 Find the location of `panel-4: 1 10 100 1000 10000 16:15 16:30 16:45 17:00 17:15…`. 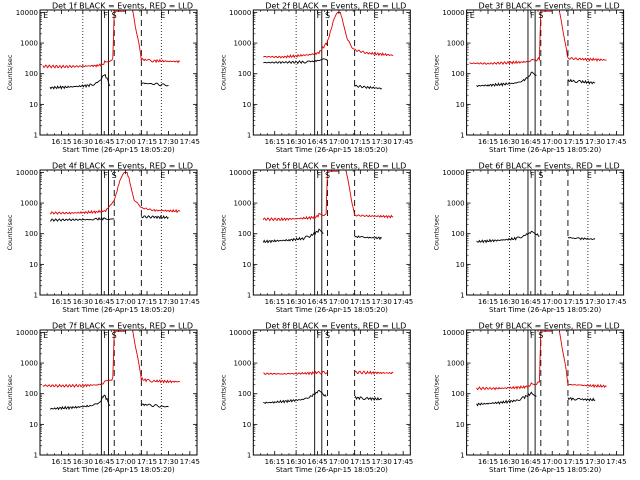

panel-4: 1 10 100 1000 10000 16:15 16:30 16:45 17:00 17:15… is located at coordinates (103, 238).